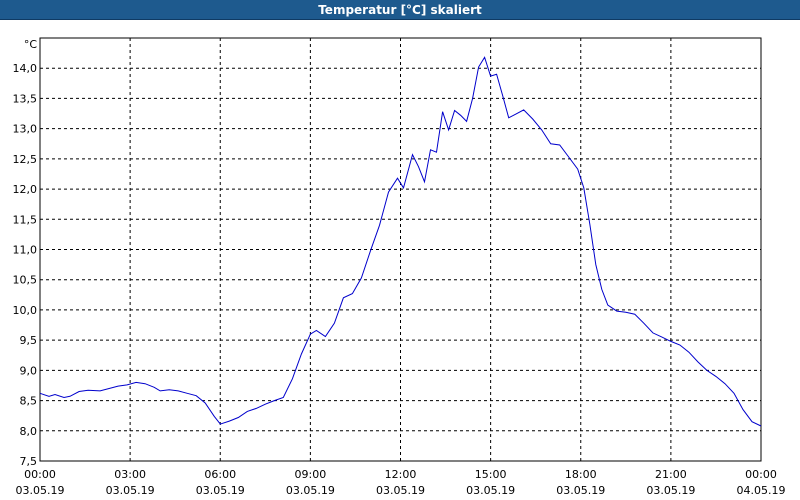 The height and width of the screenshot is (500, 800). What do you see at coordinates (311, 474) in the screenshot?
I see `x-tick-time: 09:00` at bounding box center [311, 474].